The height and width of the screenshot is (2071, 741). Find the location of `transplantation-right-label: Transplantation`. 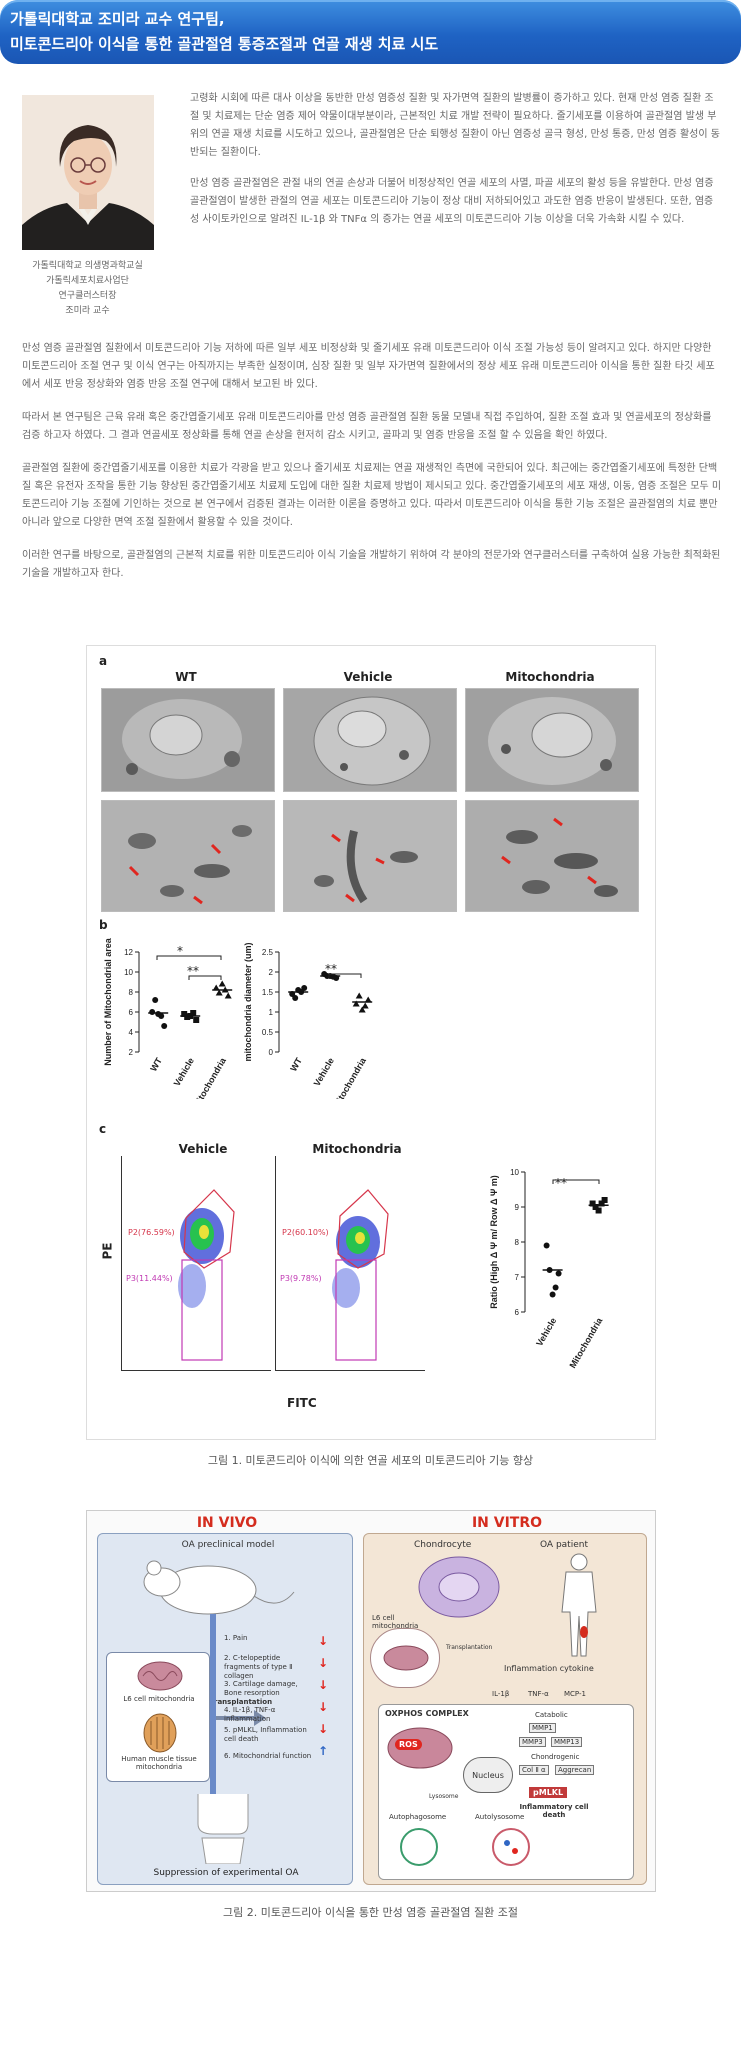

transplantation-right-label: Transplantation is located at coordinates (469, 1647).